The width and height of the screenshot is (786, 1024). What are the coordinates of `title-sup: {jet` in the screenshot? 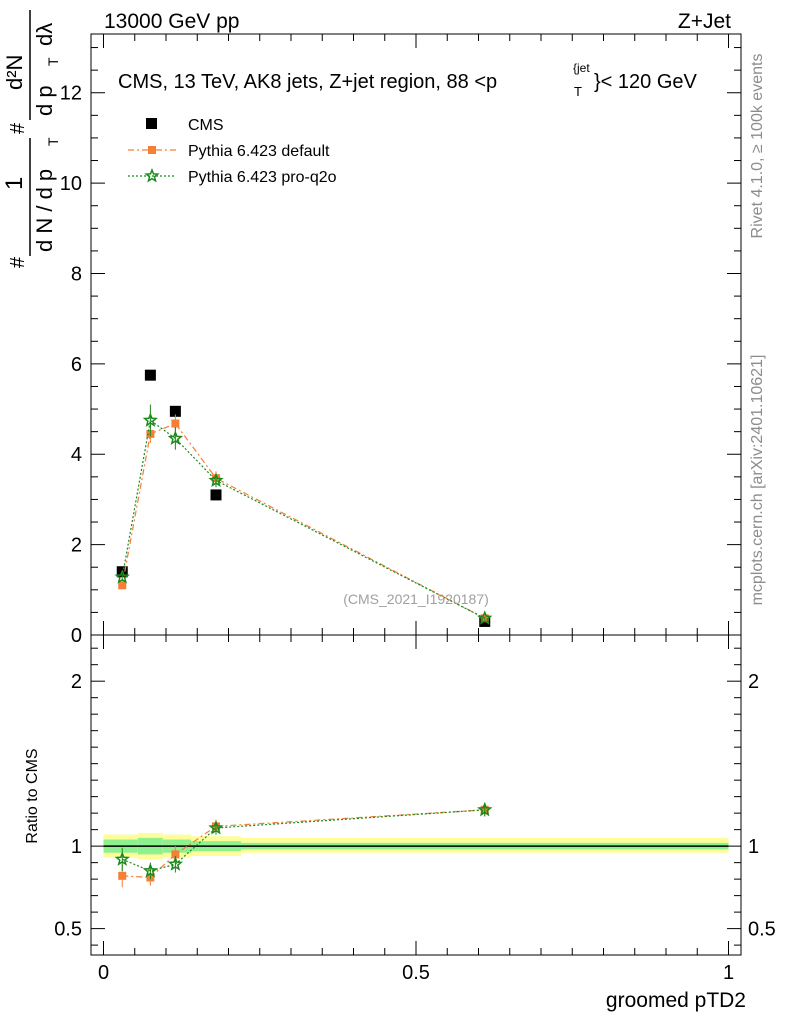 It's located at (581, 68).